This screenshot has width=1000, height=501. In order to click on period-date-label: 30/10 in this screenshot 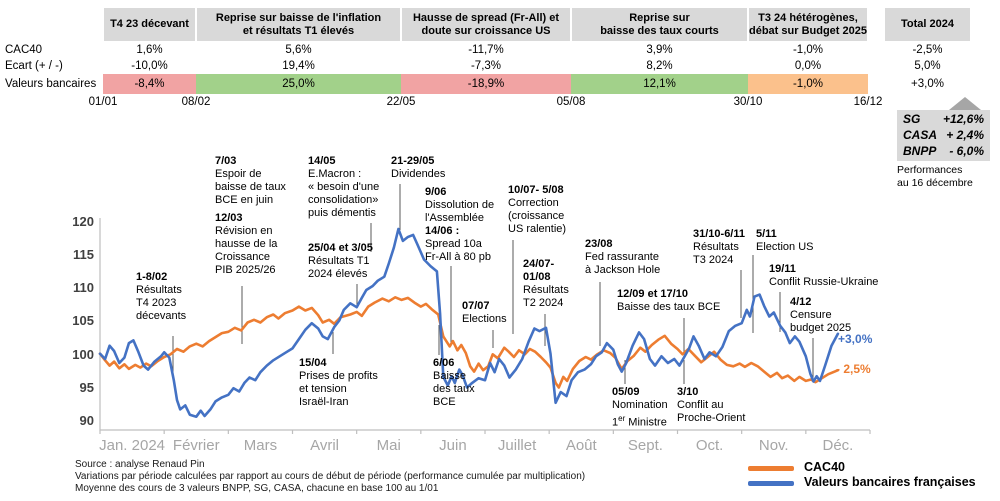, I will do `click(748, 102)`.